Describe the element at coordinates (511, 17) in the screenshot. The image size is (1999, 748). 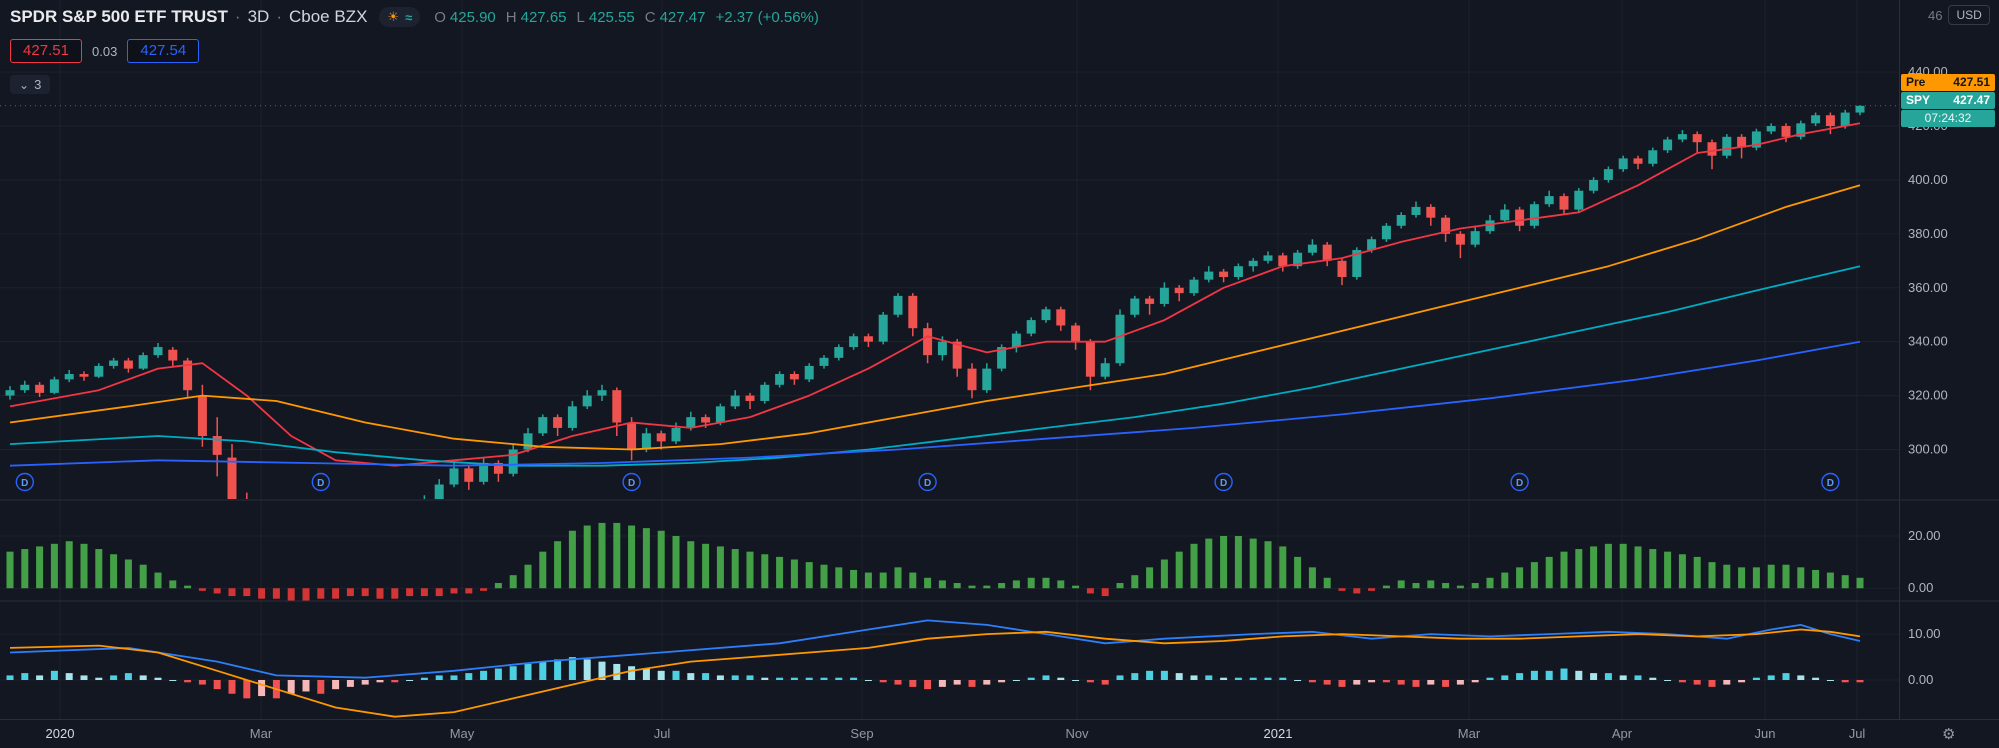
I see `high-label: H` at that location.